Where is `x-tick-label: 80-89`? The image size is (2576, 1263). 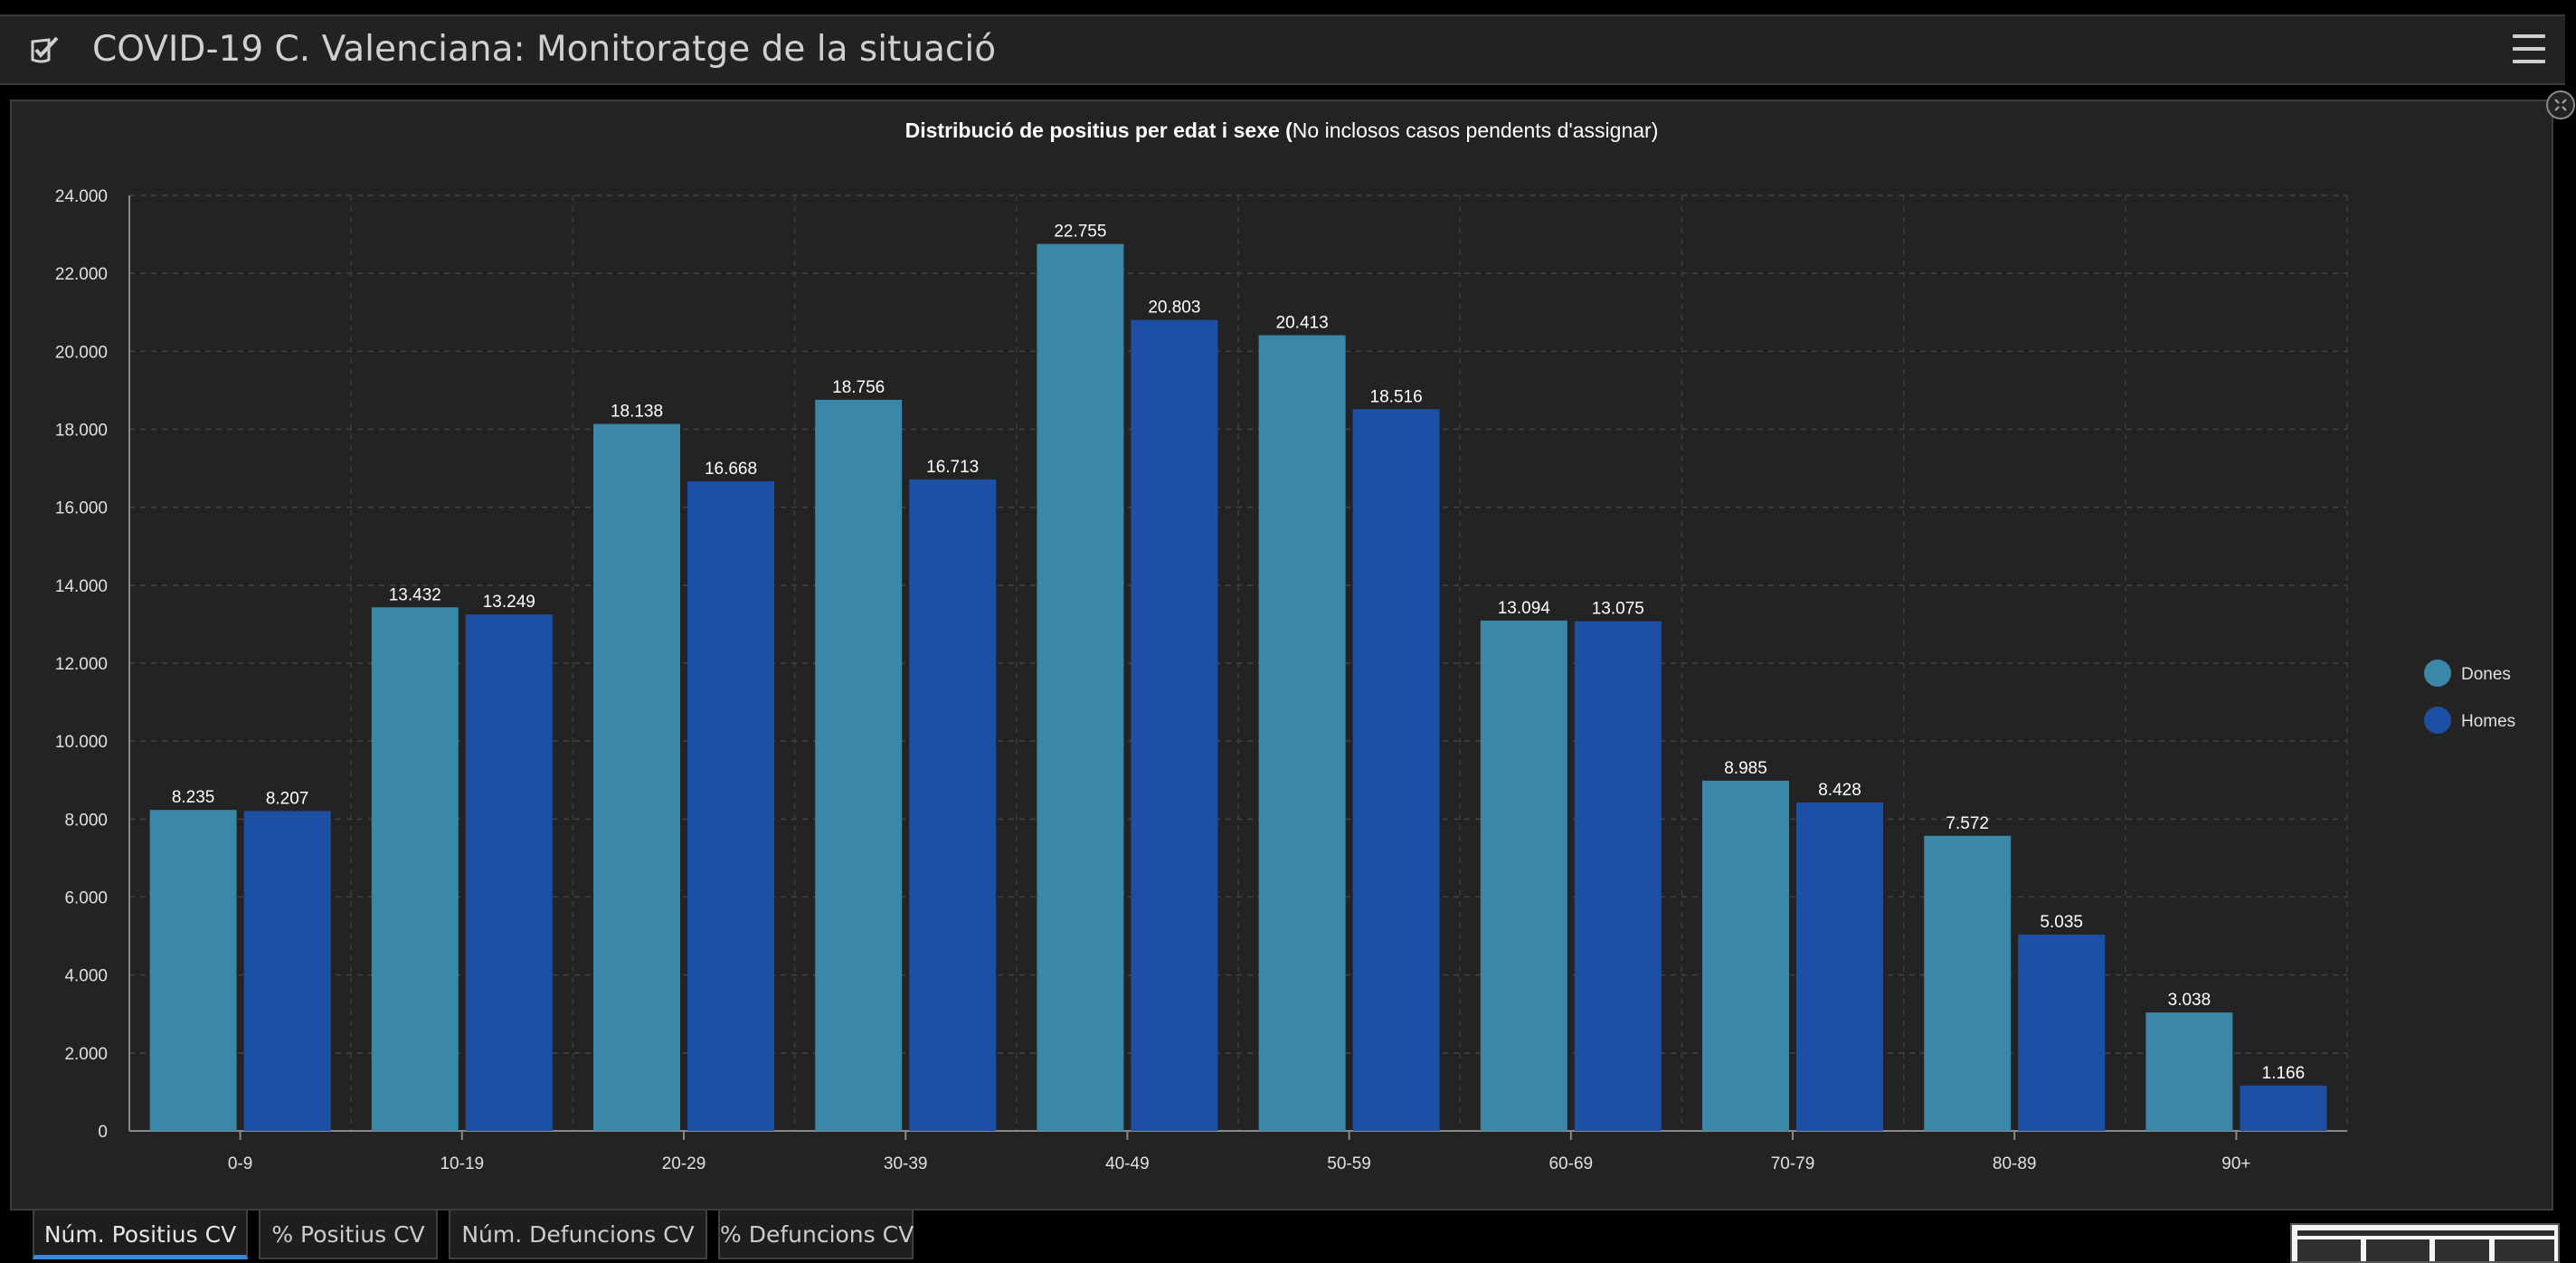
x-tick-label: 80-89 is located at coordinates (2015, 1164).